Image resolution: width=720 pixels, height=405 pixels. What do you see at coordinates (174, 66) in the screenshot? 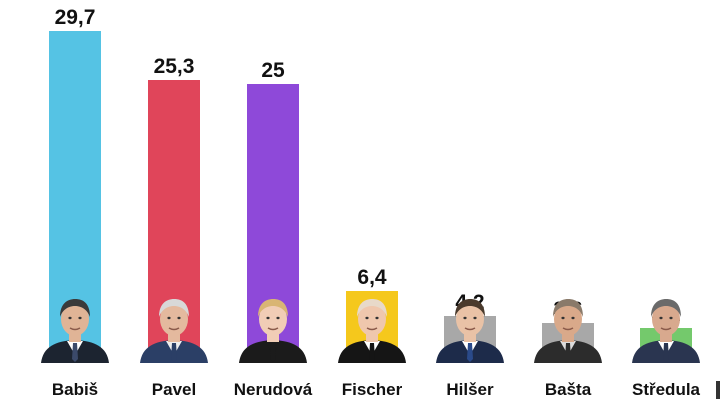
I see `value-label-1: 25,3` at bounding box center [174, 66].